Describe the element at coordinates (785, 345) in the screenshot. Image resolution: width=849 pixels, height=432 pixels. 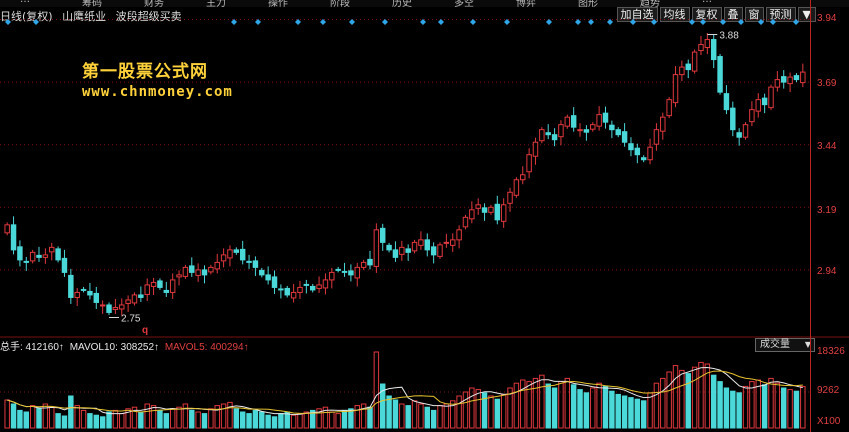
I see `indicator-select: 成交量 ▼` at that location.